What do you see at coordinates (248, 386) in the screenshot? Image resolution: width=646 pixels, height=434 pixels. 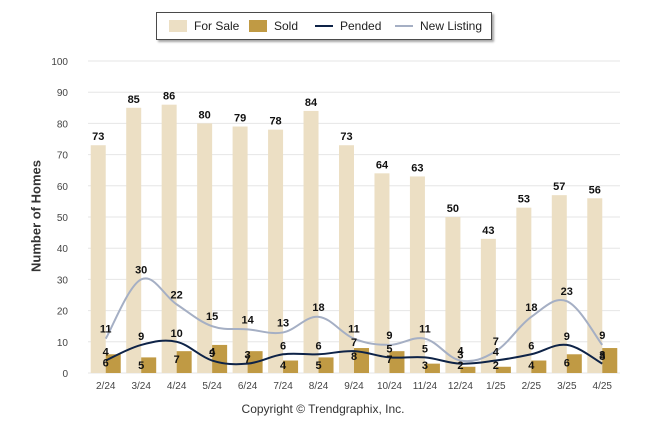 I see `x-tick-label: 6/24` at bounding box center [248, 386].